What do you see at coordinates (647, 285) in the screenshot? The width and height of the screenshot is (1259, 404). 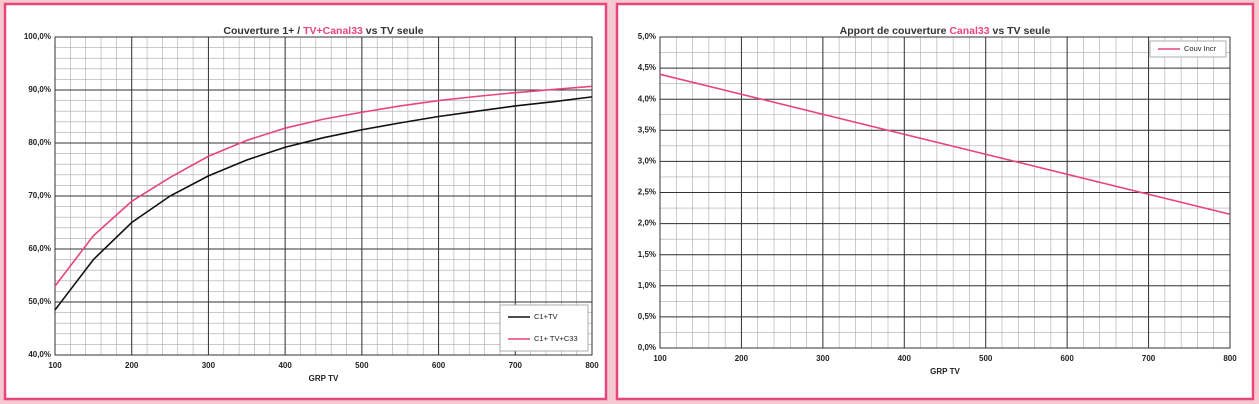 I see `y-tick-label: 1,0%` at bounding box center [647, 285].